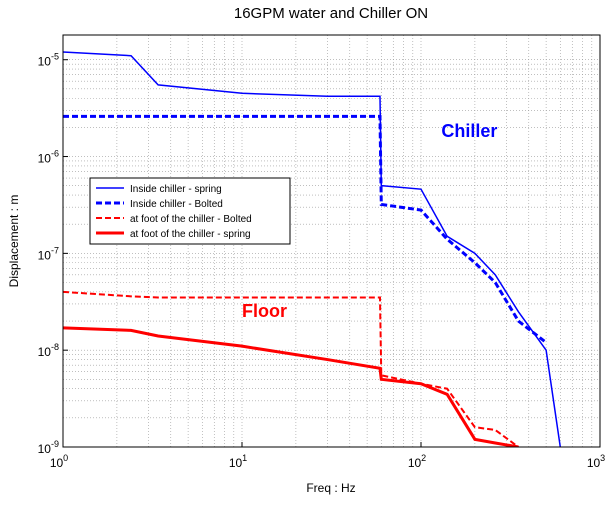 This screenshot has width=616, height=505. Describe the element at coordinates (48, 447) in the screenshot. I see `tick-label: 10⁻⁹` at that location.